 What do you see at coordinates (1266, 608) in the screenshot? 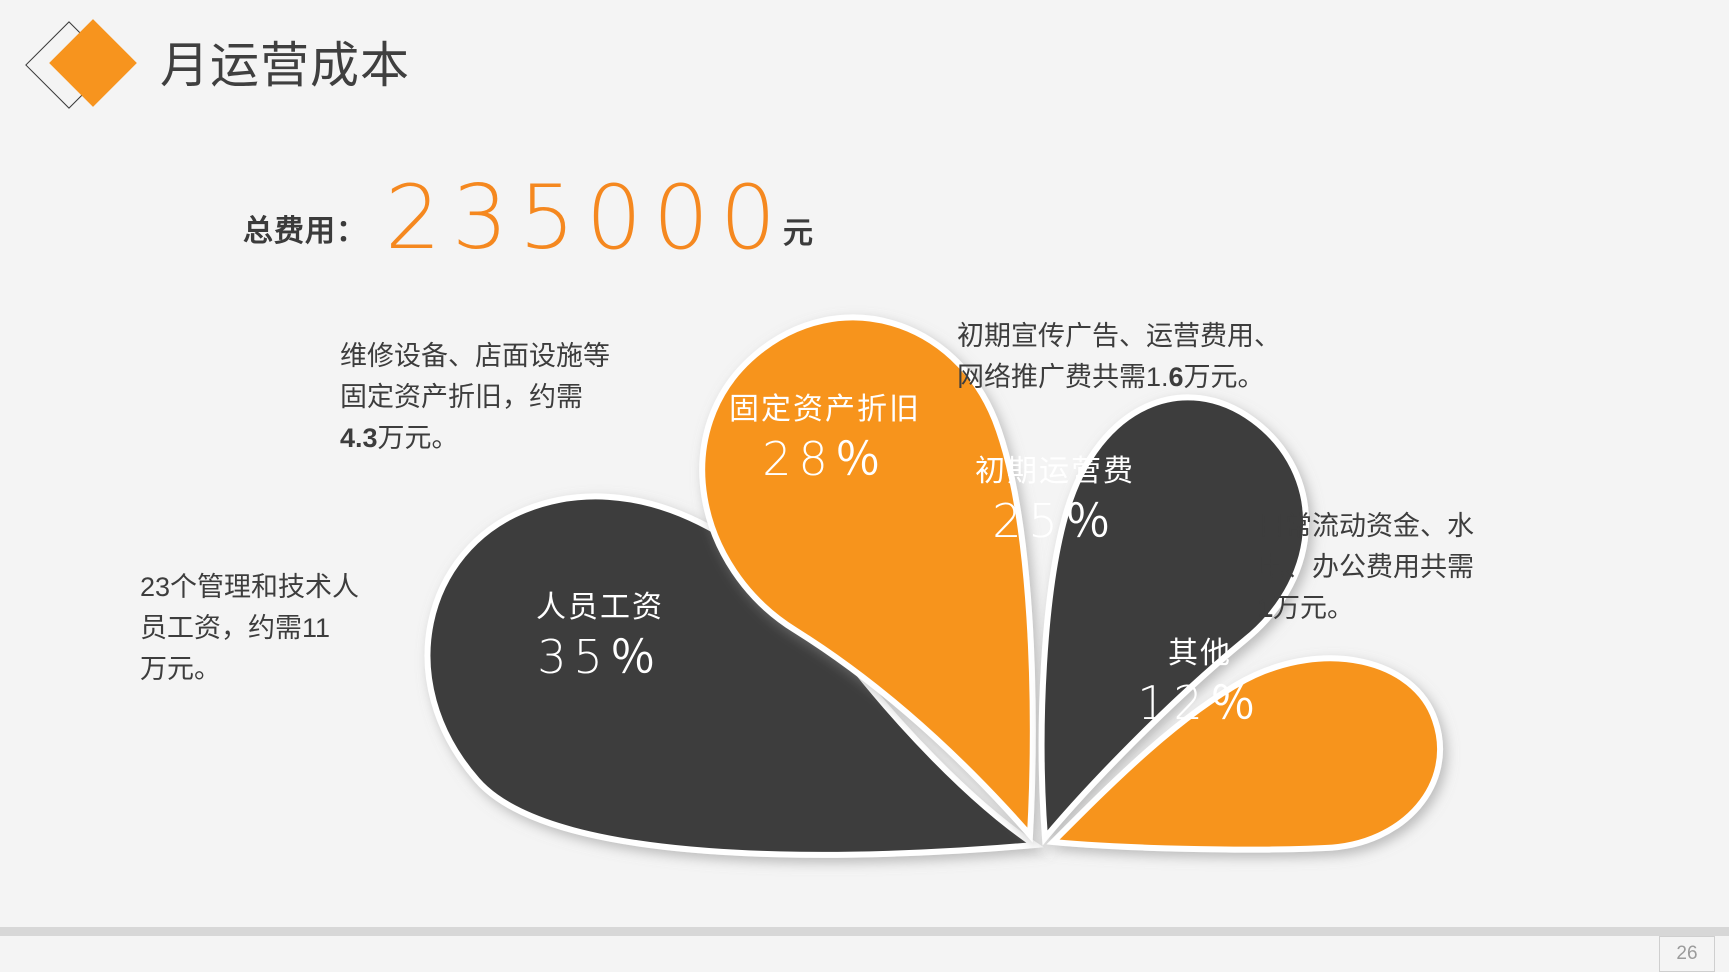
I see `annotation-other-amount: 1` at bounding box center [1266, 608].